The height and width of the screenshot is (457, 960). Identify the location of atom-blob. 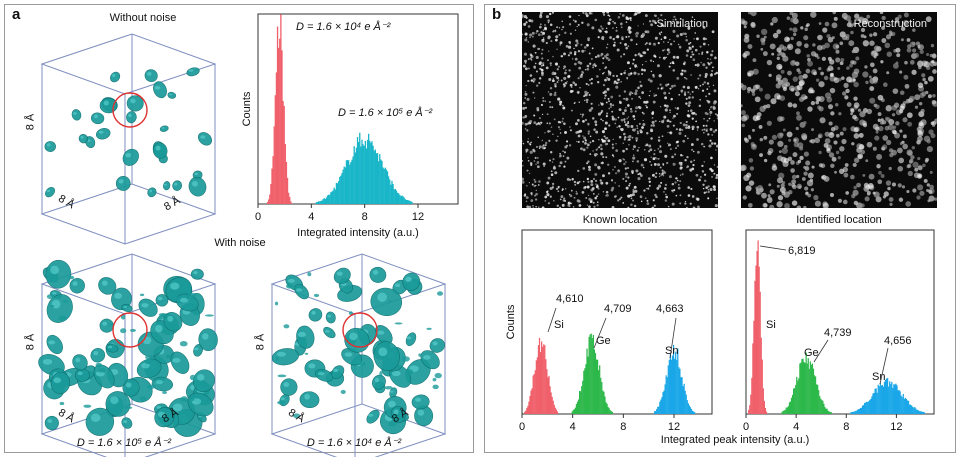
(152, 192).